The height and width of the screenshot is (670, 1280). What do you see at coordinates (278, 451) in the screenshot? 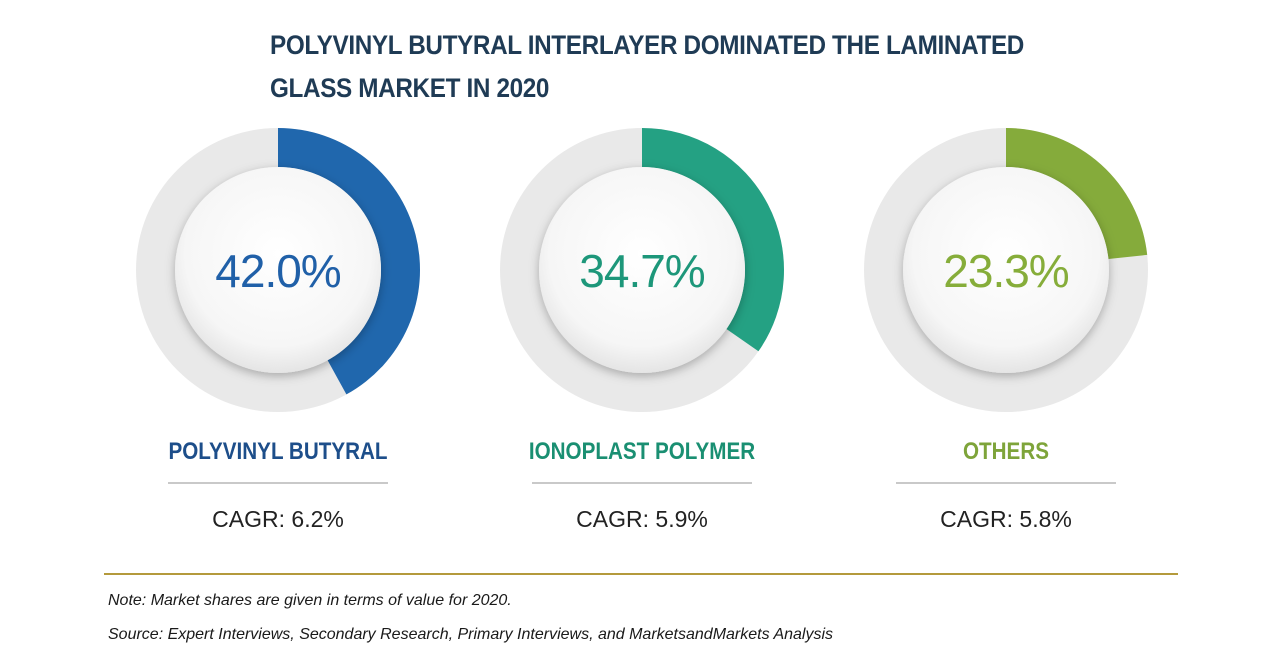
I see `category-label: POLYVINYL BUTYRAL` at bounding box center [278, 451].